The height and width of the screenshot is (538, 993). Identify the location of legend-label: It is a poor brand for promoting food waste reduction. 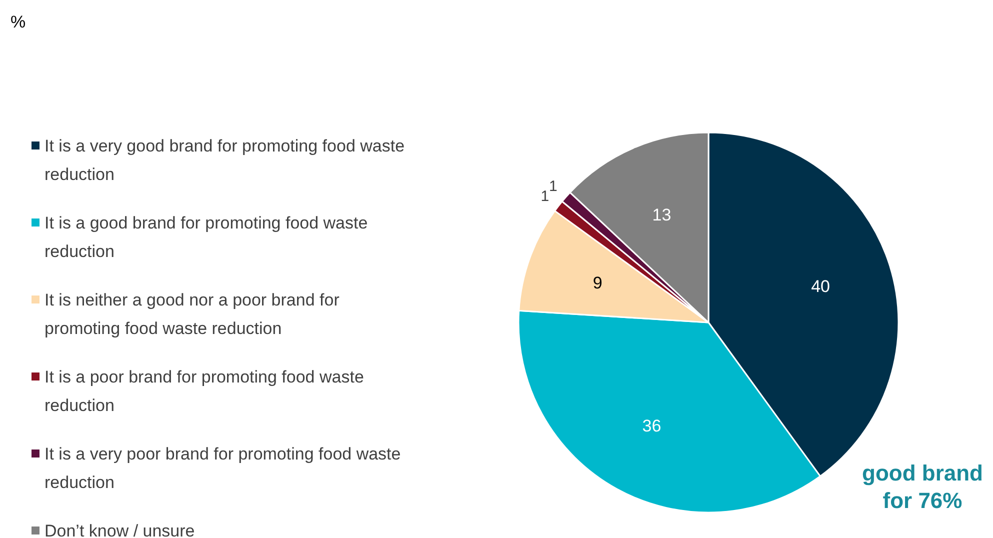
(204, 391).